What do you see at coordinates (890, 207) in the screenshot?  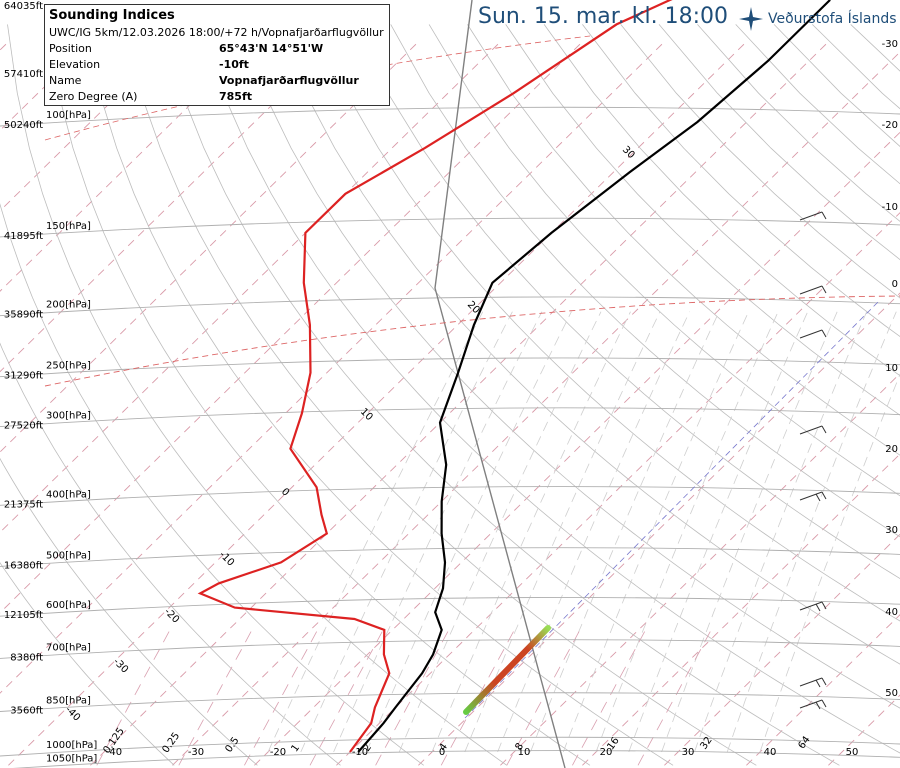 I see `right-axis-label: -10` at bounding box center [890, 207].